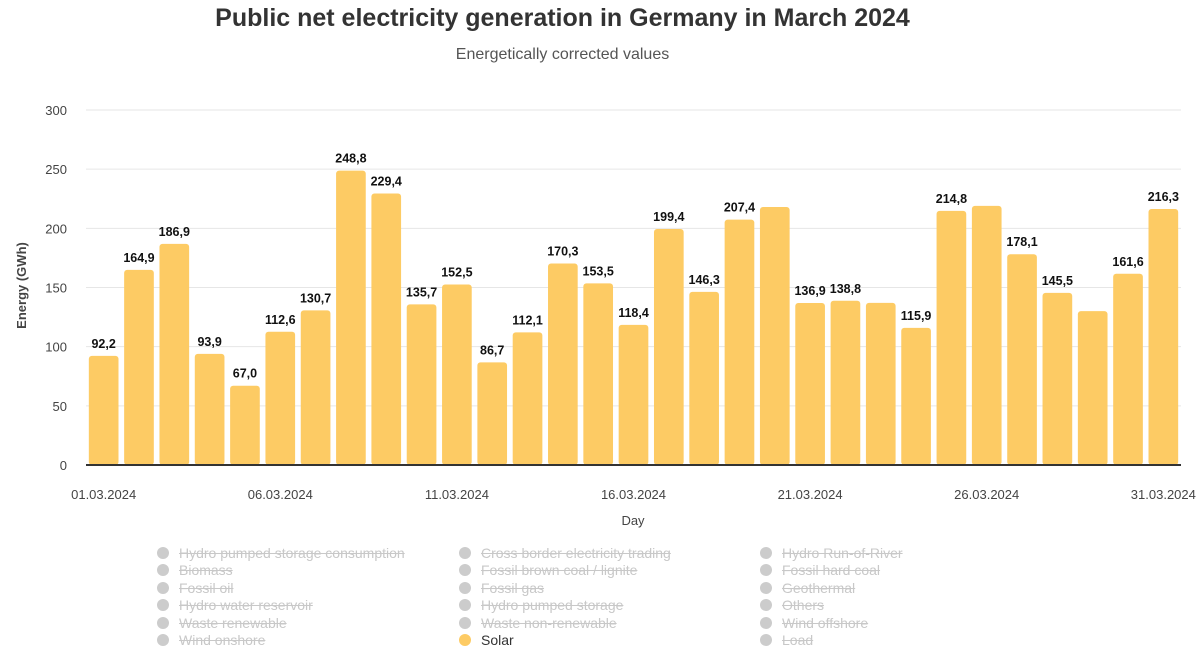 The width and height of the screenshot is (1200, 667). I want to click on data-label: 152,5, so click(456, 273).